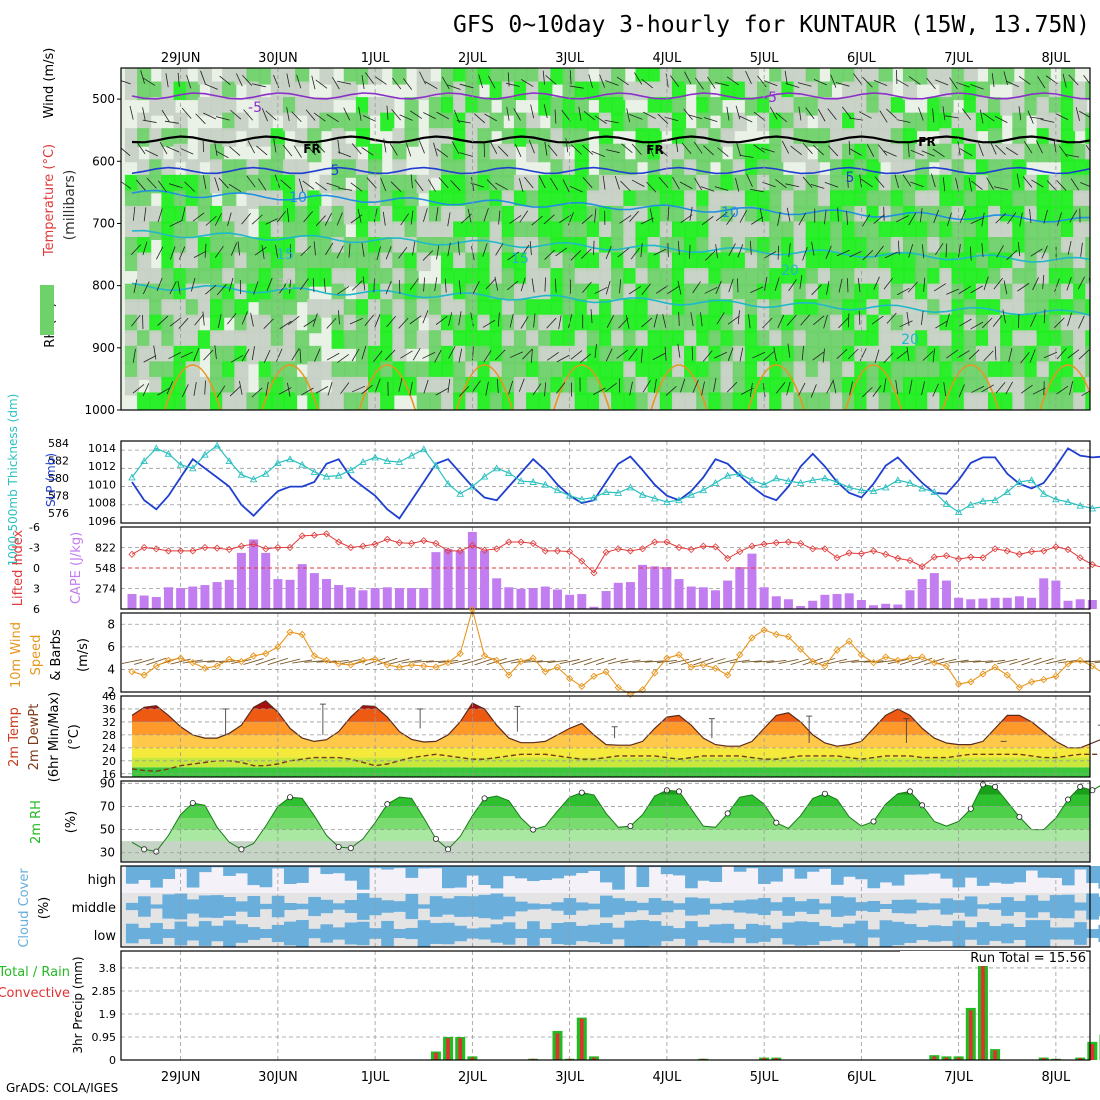 This screenshot has width=1100, height=1100. Describe the element at coordinates (1043, 1059) in the screenshot. I see `precip-convective-bar` at that location.